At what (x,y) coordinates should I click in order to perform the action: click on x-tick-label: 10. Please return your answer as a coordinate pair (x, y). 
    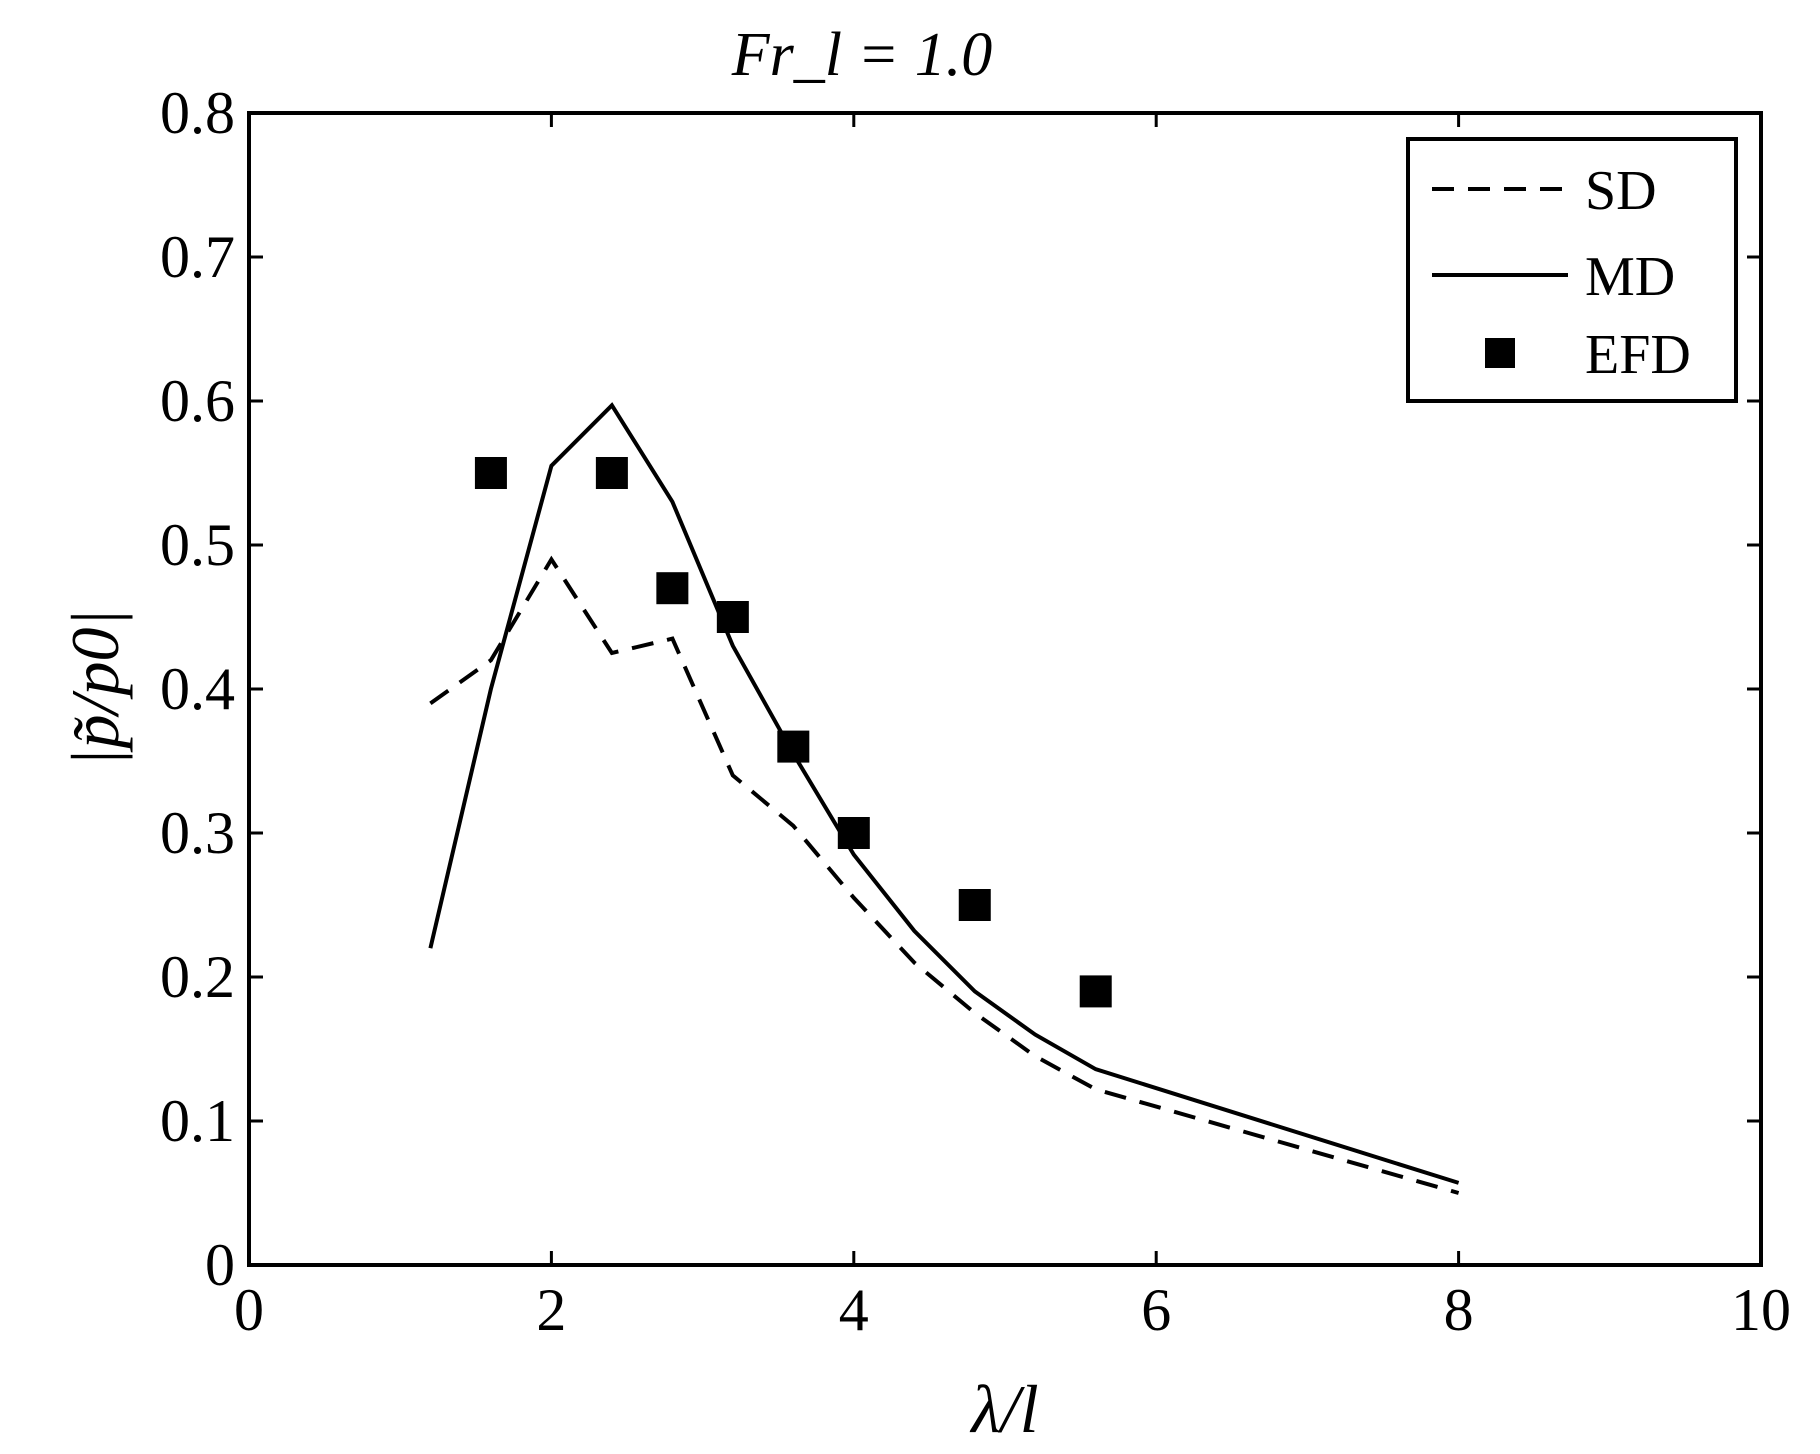
    Looking at the image, I should click on (1761, 1310).